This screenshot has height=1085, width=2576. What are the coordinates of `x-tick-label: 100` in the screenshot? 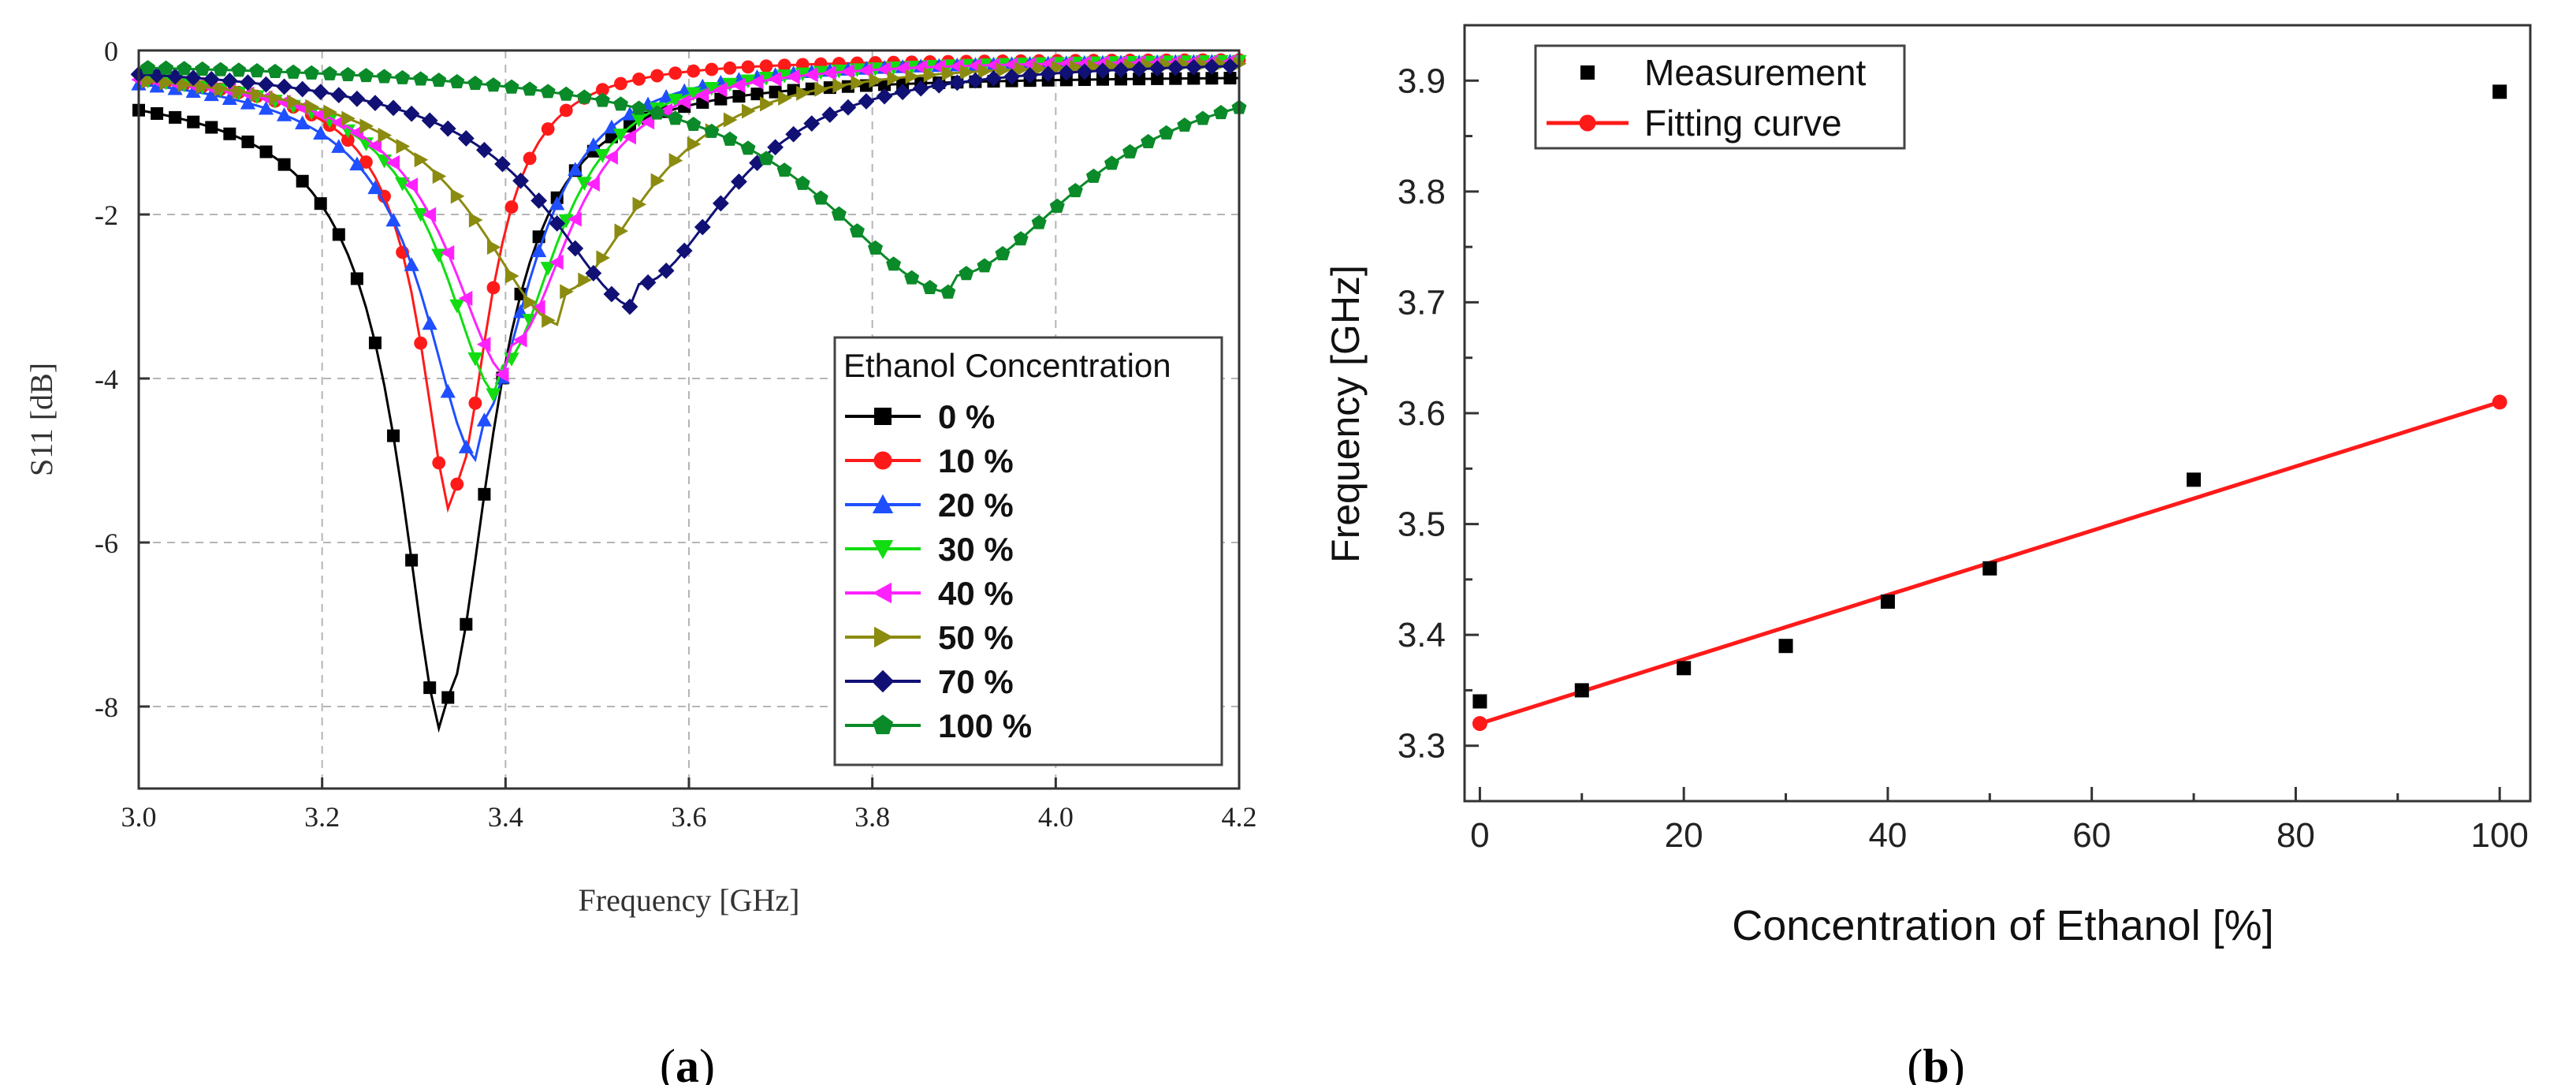 It's located at (2499, 835).